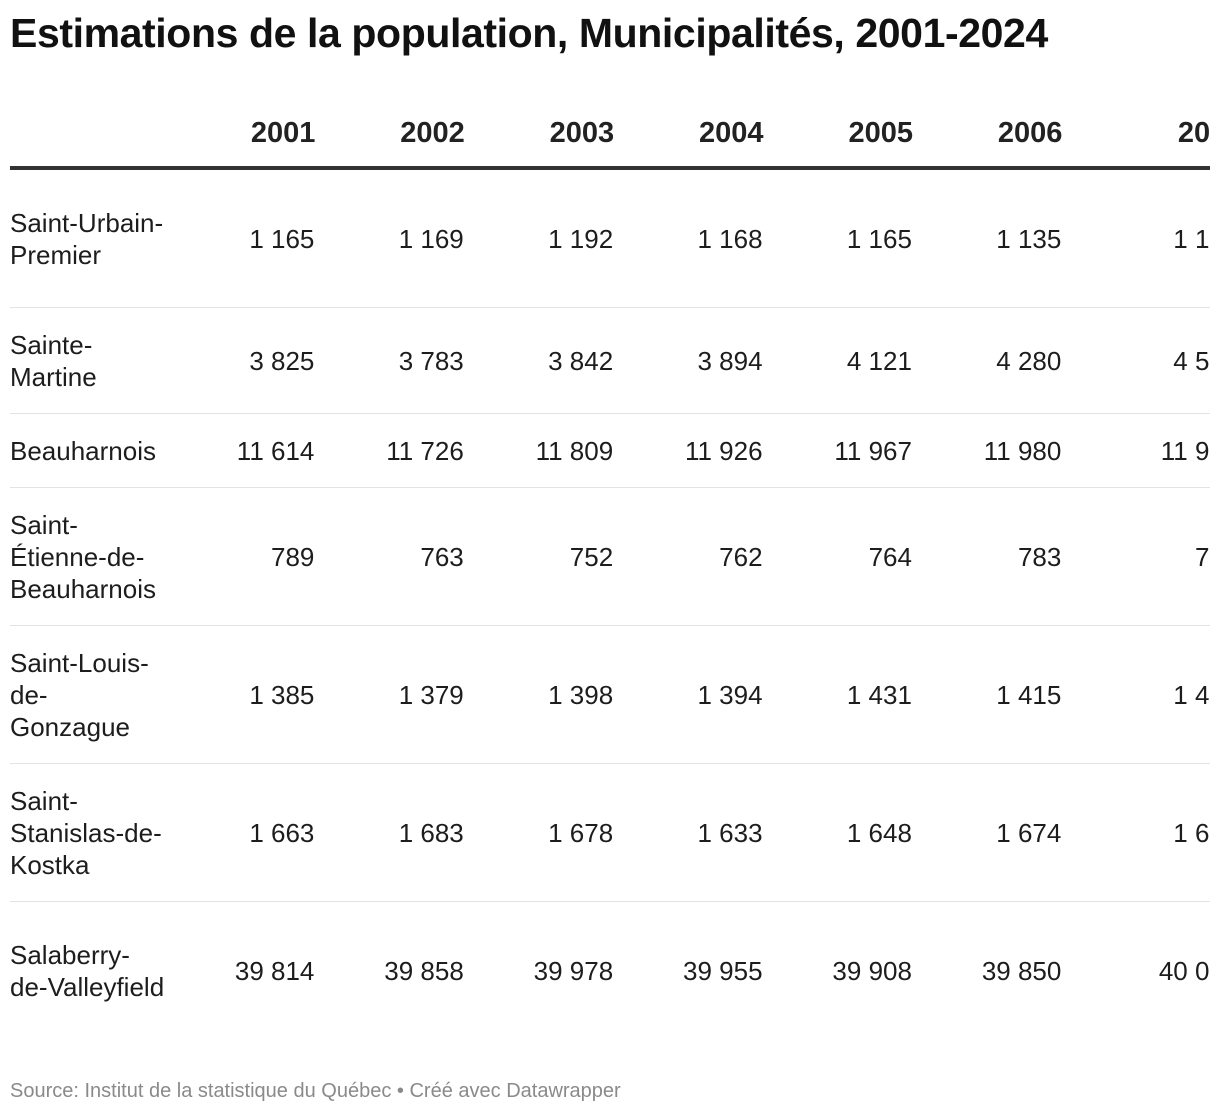 The image size is (1220, 1116). What do you see at coordinates (241, 832) in the screenshot?
I see `population-value-cell: 1 663` at bounding box center [241, 832].